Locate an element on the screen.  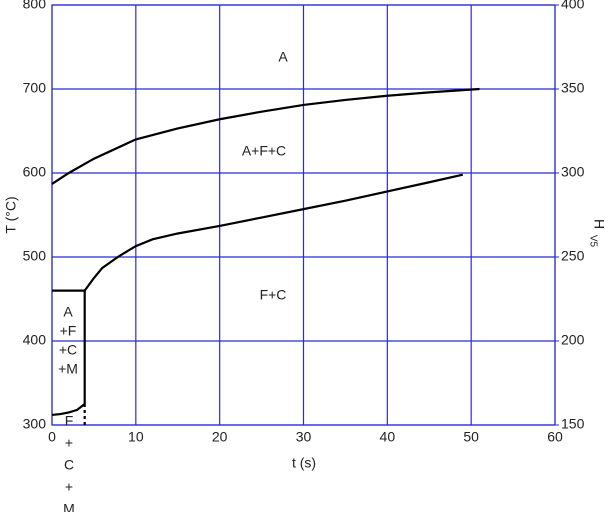
y2-axis-label-main: H is located at coordinates (599, 224).